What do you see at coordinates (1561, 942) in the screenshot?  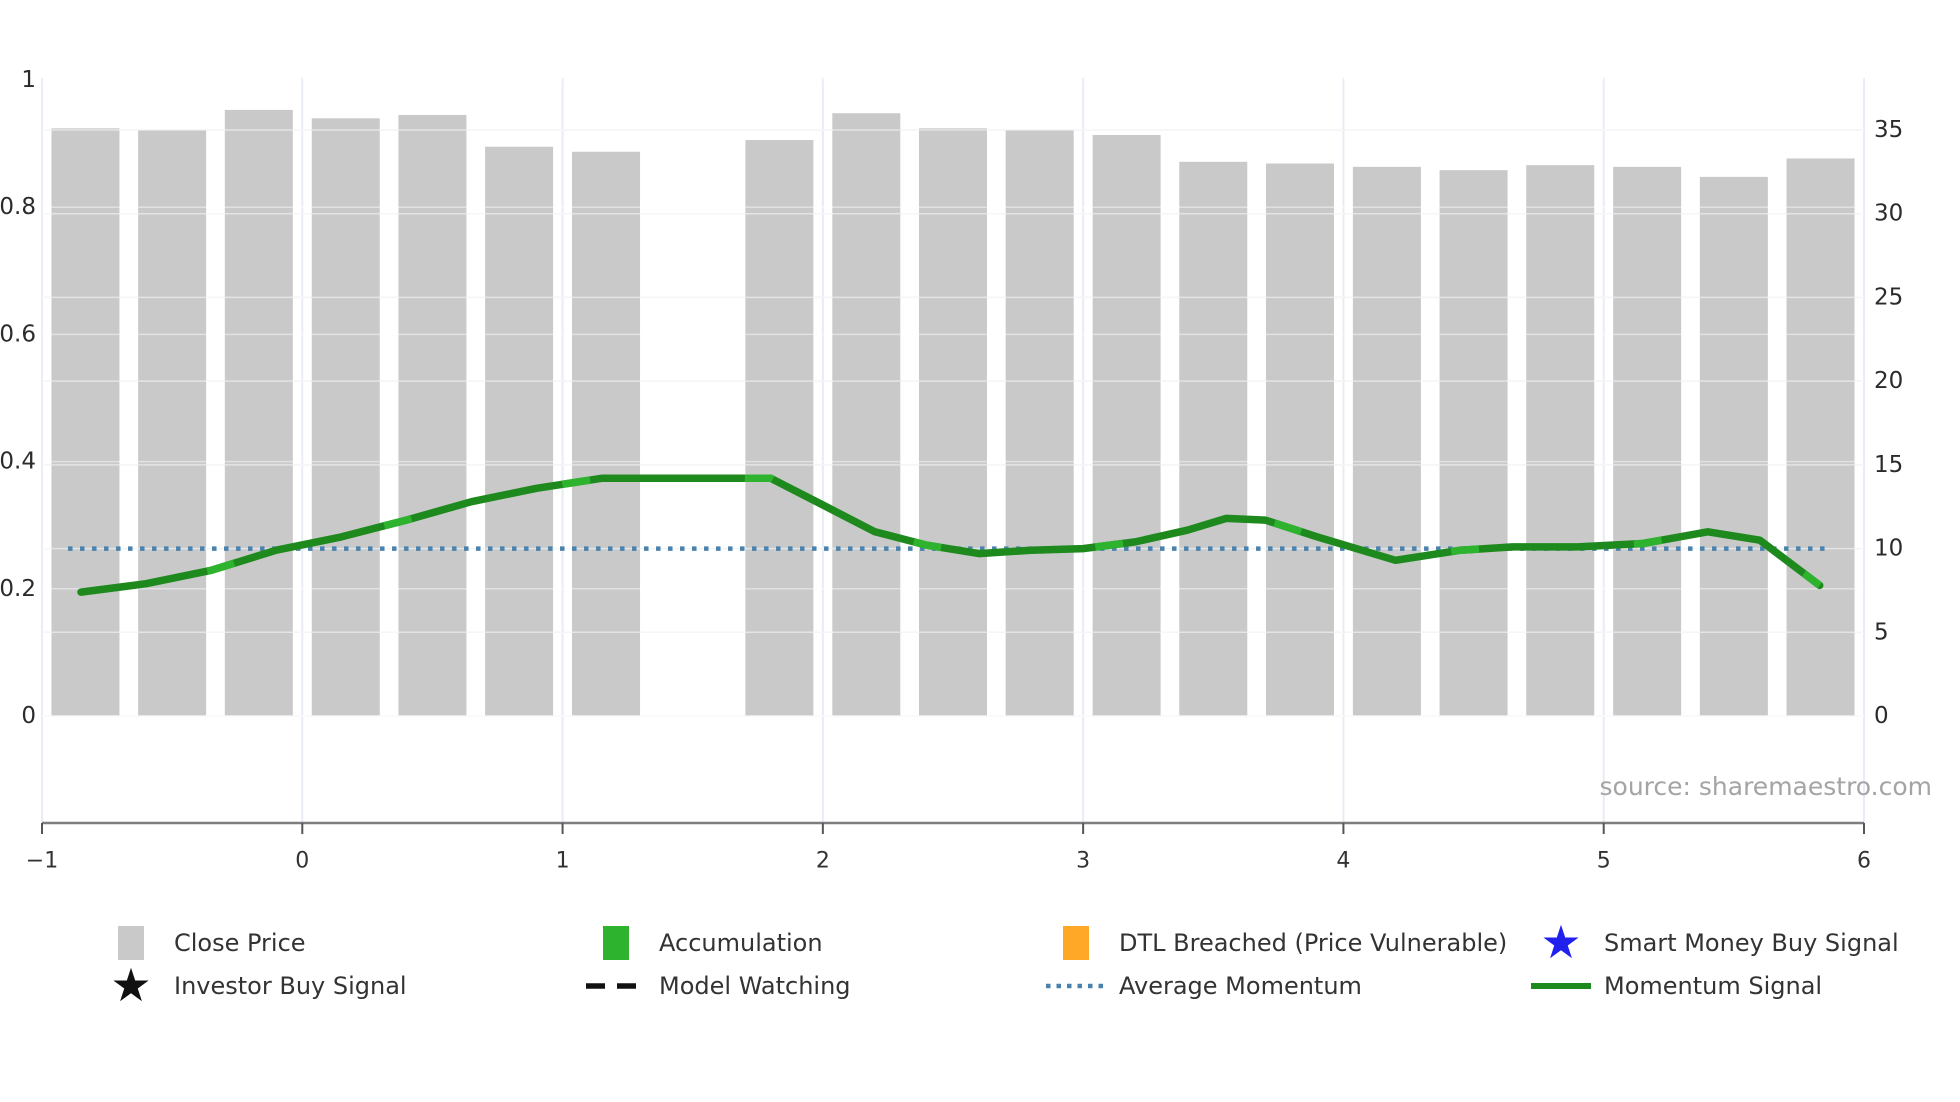 I see `blue-star-icon: ★` at bounding box center [1561, 942].